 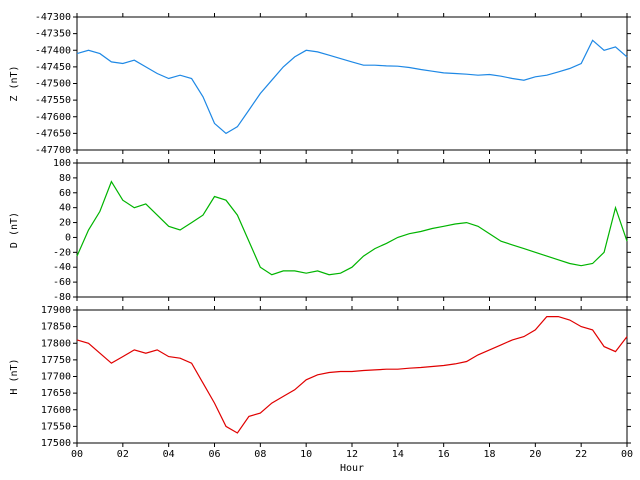 I want to click on y-tick-label: 17700, so click(x=56, y=377).